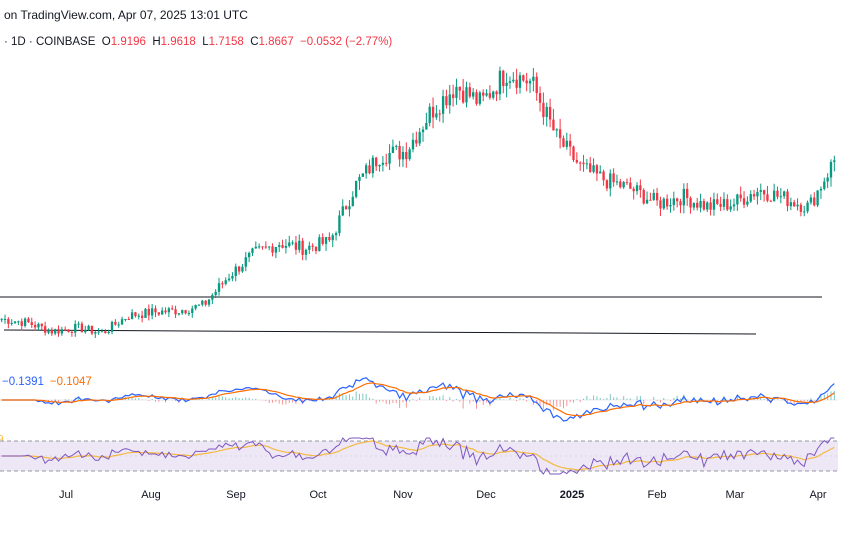 The width and height of the screenshot is (850, 545). What do you see at coordinates (418, 399) in the screenshot?
I see `macd-line` at bounding box center [418, 399].